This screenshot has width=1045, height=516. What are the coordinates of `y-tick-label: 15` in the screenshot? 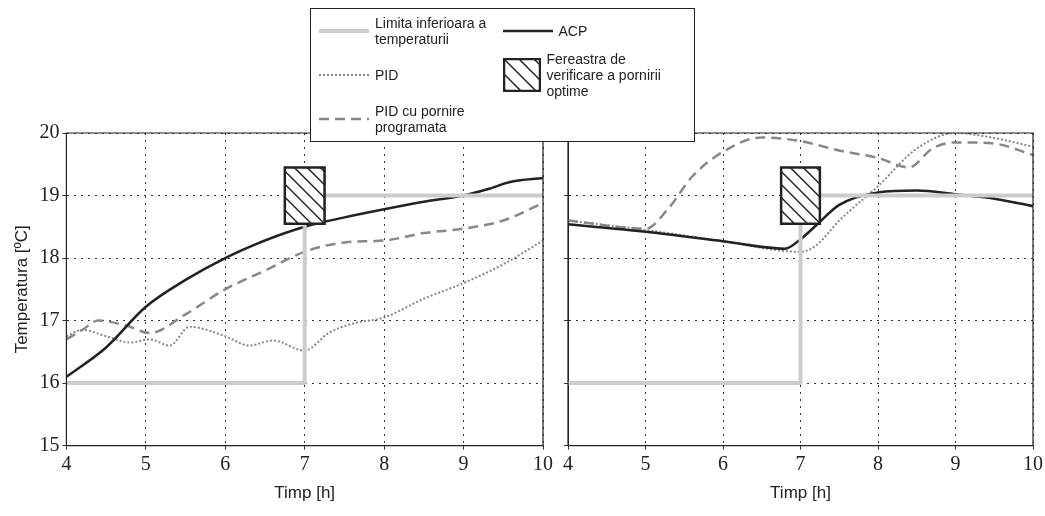 It's located at (49, 443).